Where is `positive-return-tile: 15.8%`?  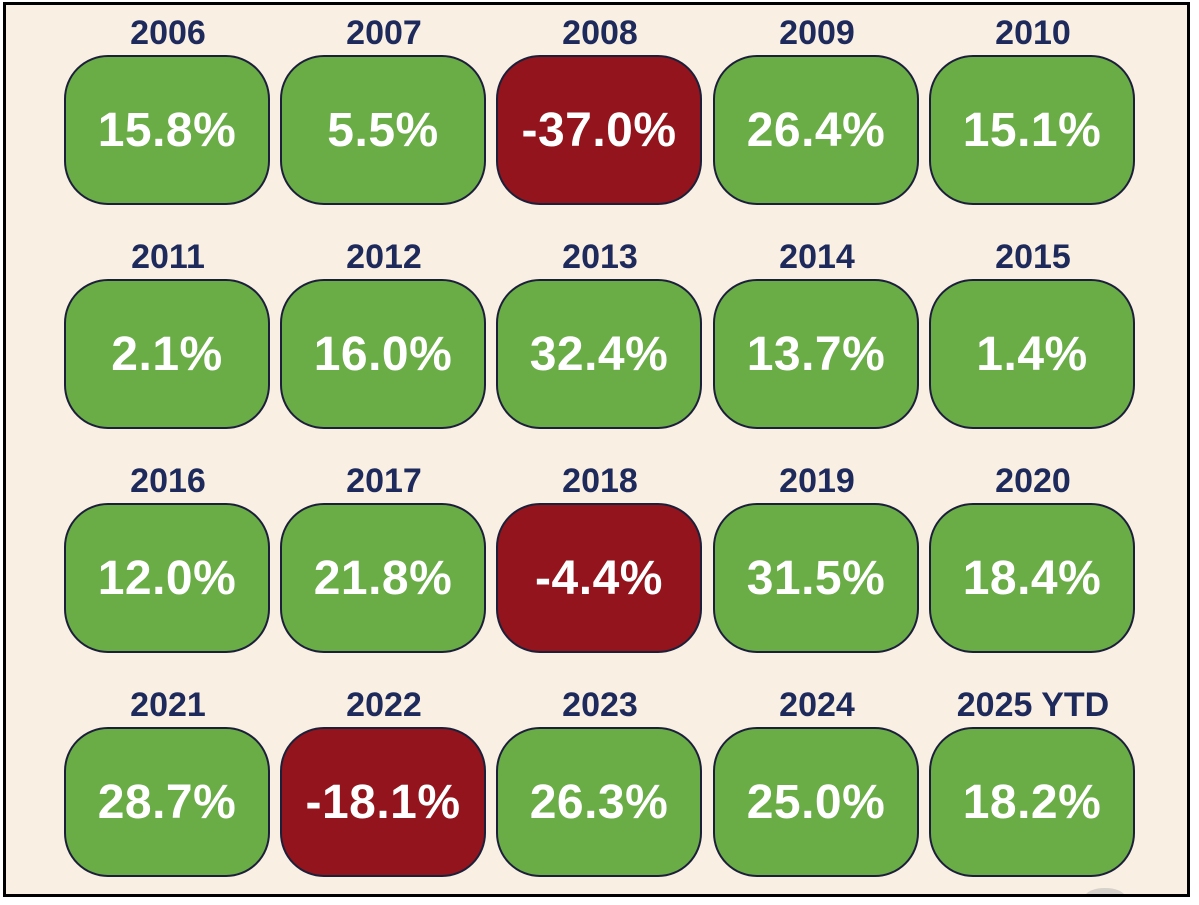
positive-return-tile: 15.8% is located at coordinates (167, 130).